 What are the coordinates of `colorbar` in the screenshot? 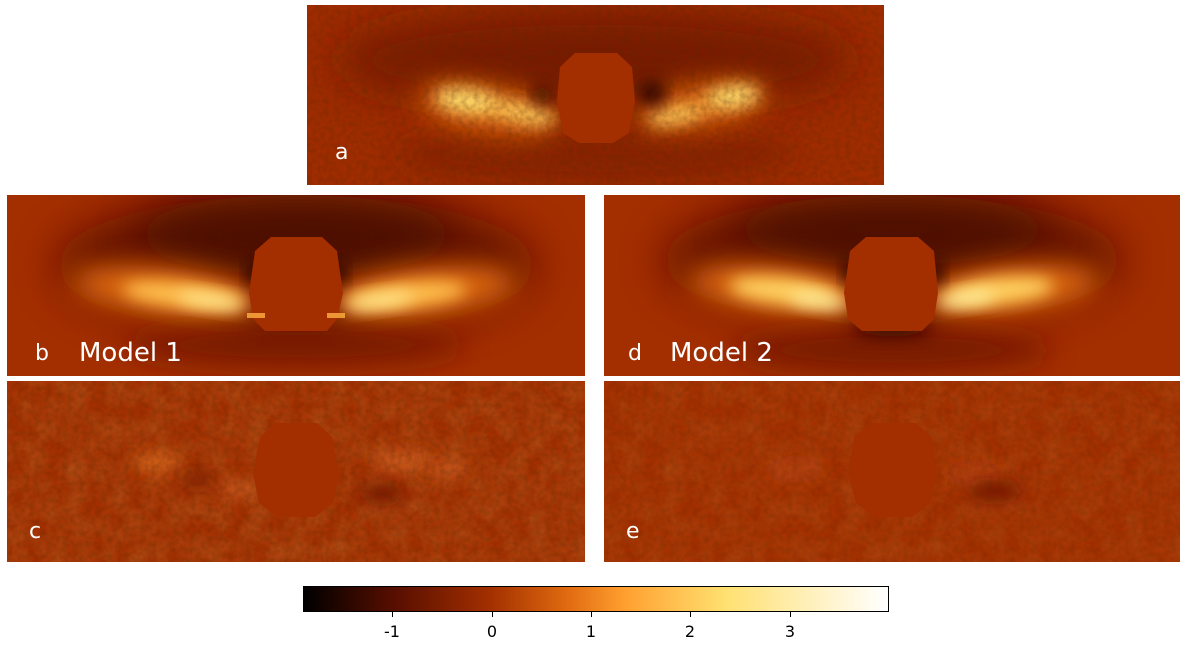 It's located at (596, 599).